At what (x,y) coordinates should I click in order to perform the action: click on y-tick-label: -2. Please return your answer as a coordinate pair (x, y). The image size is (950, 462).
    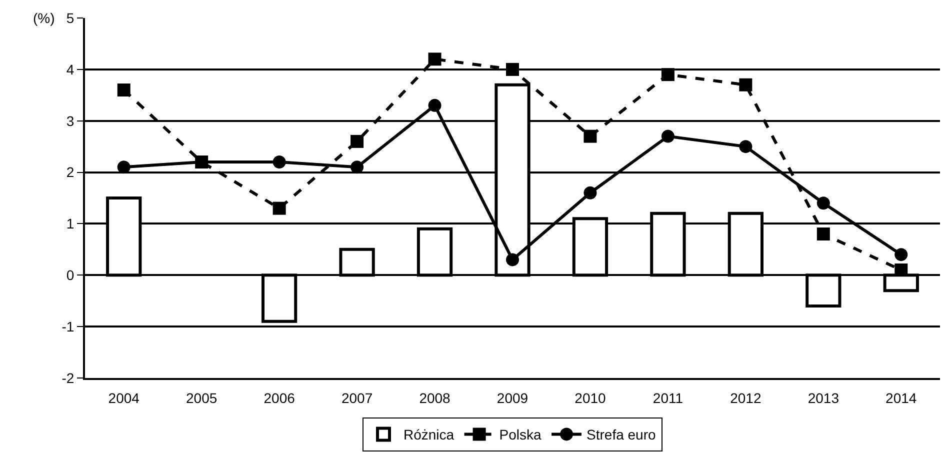
    Looking at the image, I should click on (68, 378).